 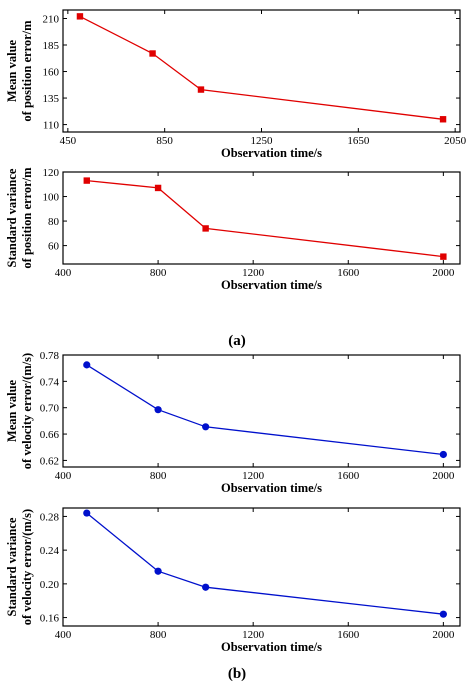 I want to click on y-tick-label: 60, so click(x=54, y=247).